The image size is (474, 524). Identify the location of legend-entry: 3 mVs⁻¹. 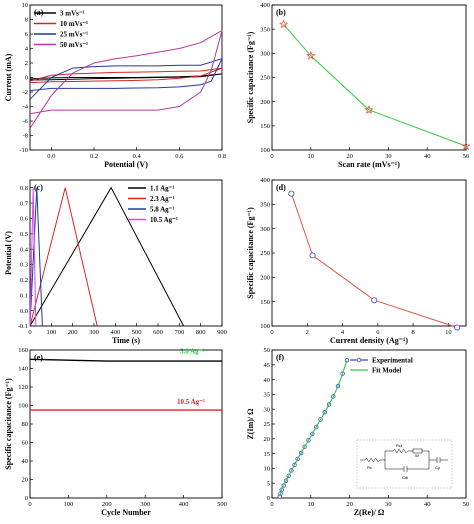
(72, 14).